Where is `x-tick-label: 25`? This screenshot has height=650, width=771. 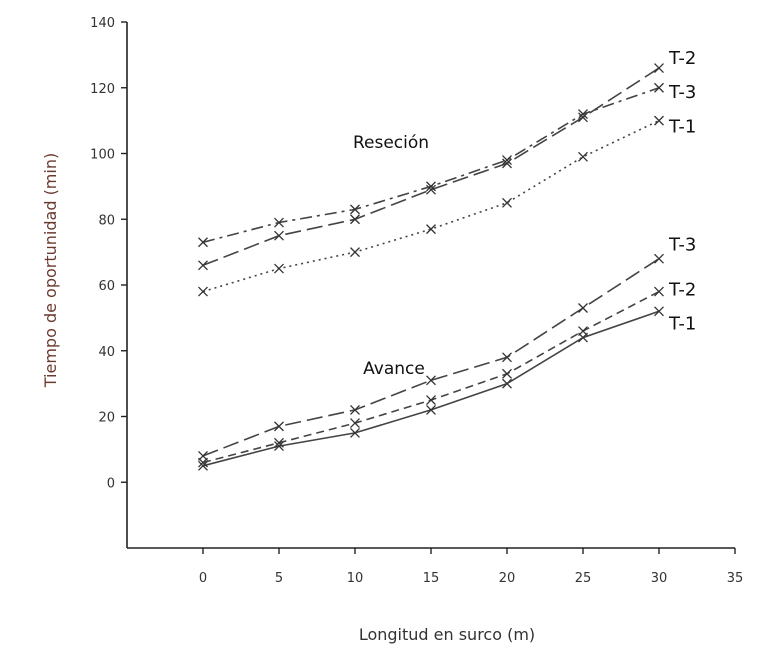 x-tick-label: 25 is located at coordinates (583, 578).